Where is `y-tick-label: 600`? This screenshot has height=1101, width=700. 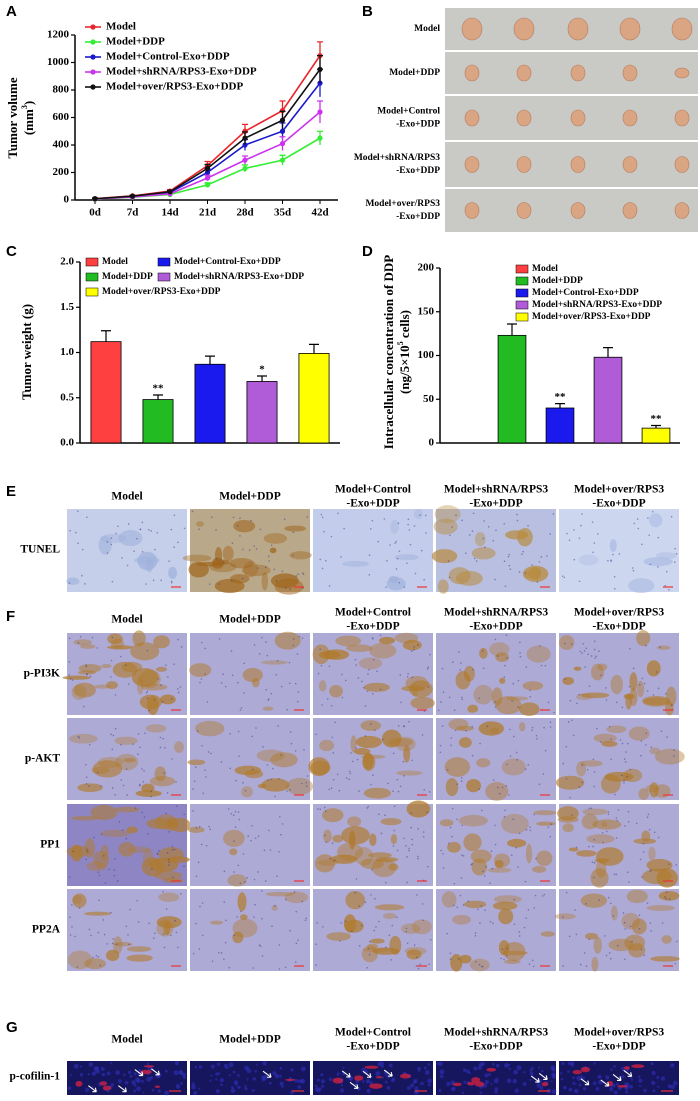 y-tick-label: 600 is located at coordinates (61, 117).